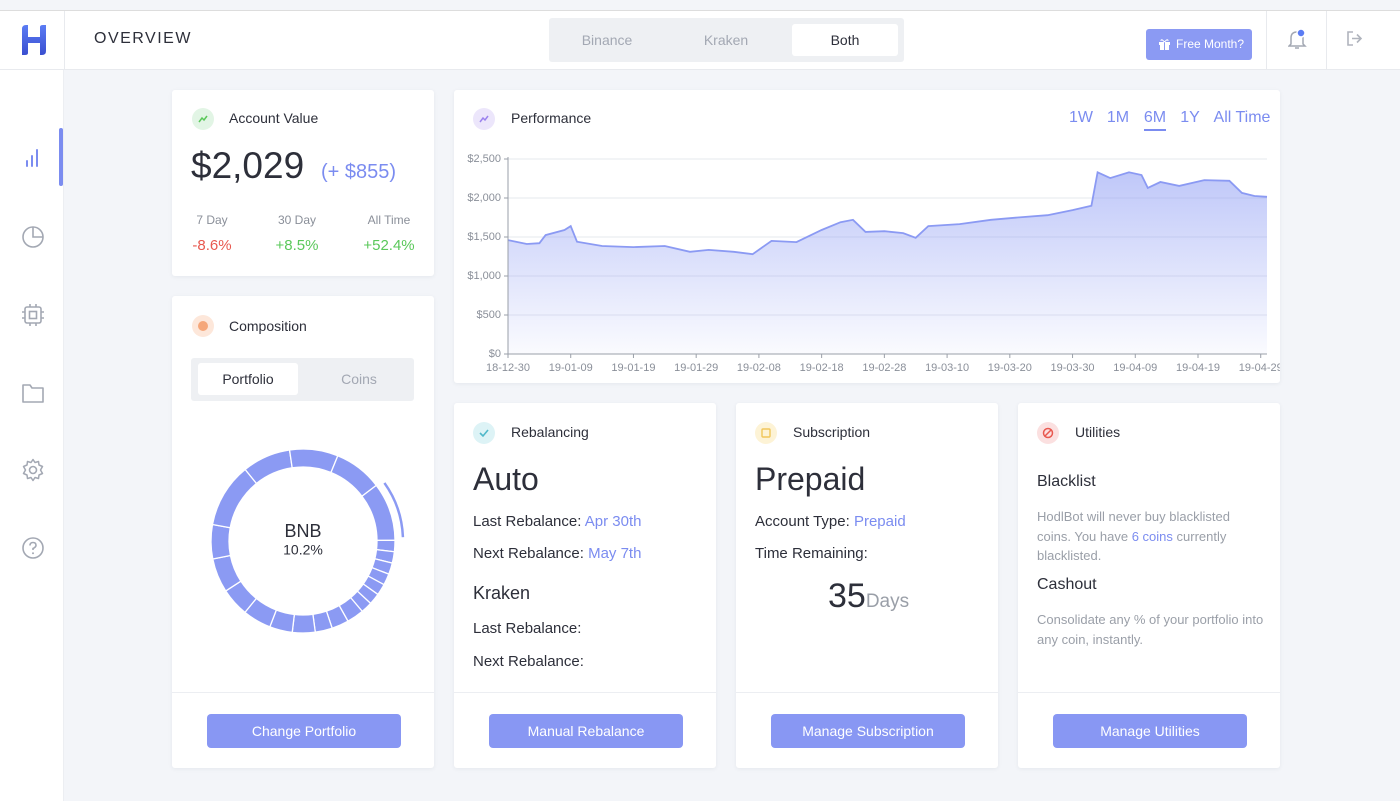 The image size is (1400, 801). What do you see at coordinates (1081, 117) in the screenshot?
I see `range-option: 1W` at bounding box center [1081, 117].